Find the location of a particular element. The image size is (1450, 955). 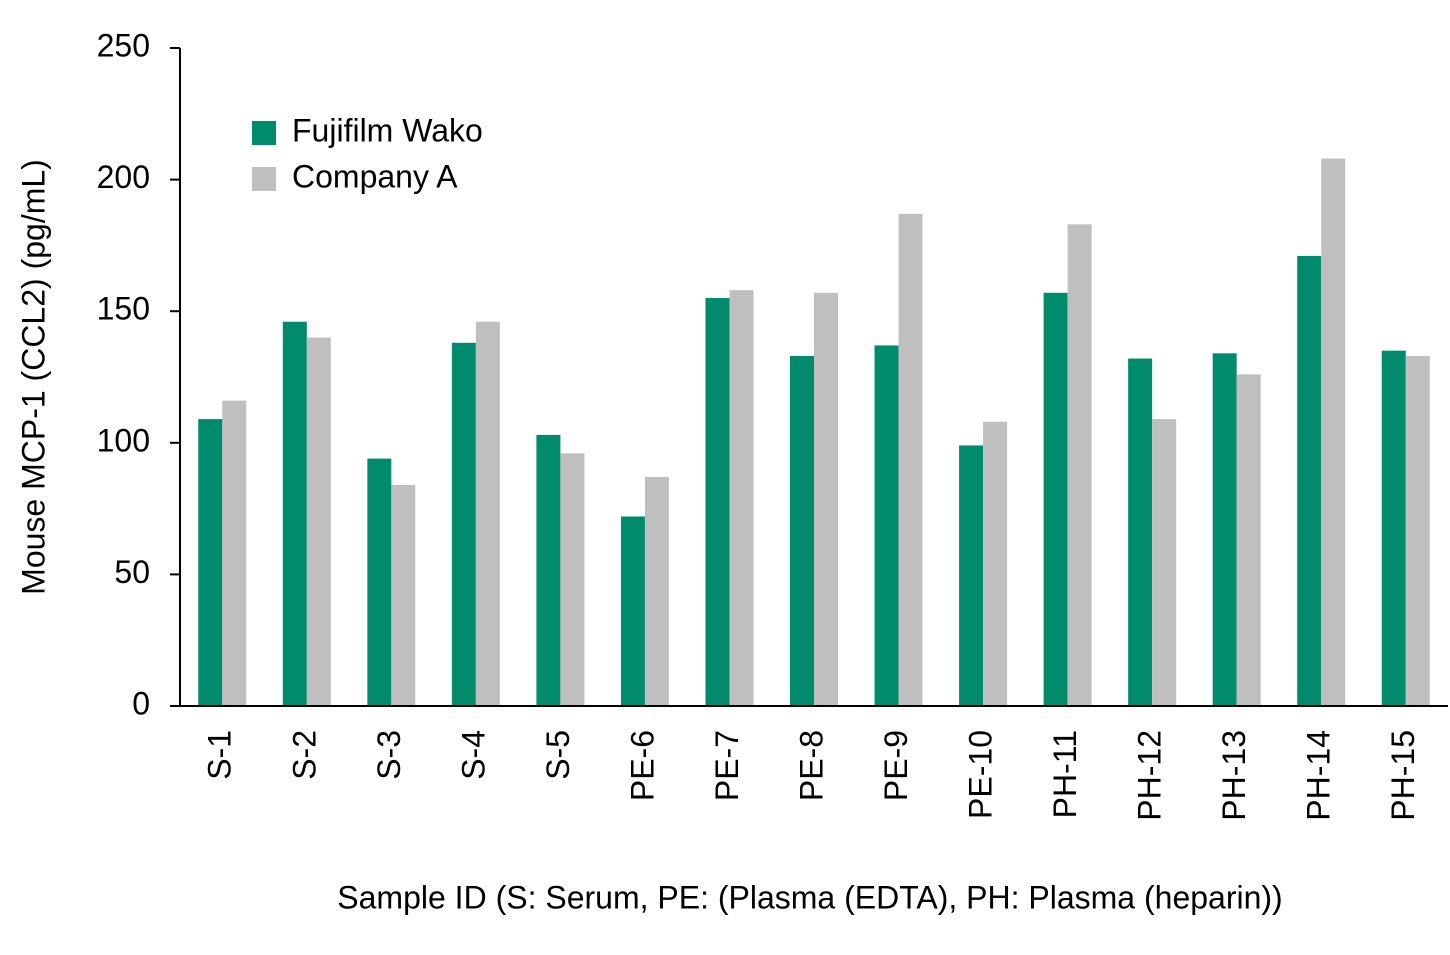

x-tick-label: PH-13 is located at coordinates (1234, 775).